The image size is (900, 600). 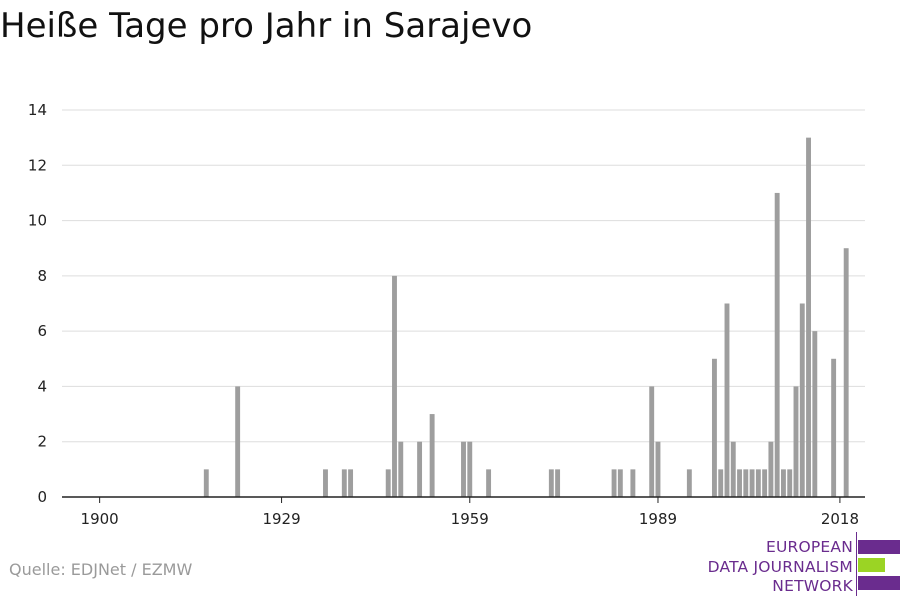 What do you see at coordinates (856, 564) in the screenshot?
I see `logo-divider` at bounding box center [856, 564].